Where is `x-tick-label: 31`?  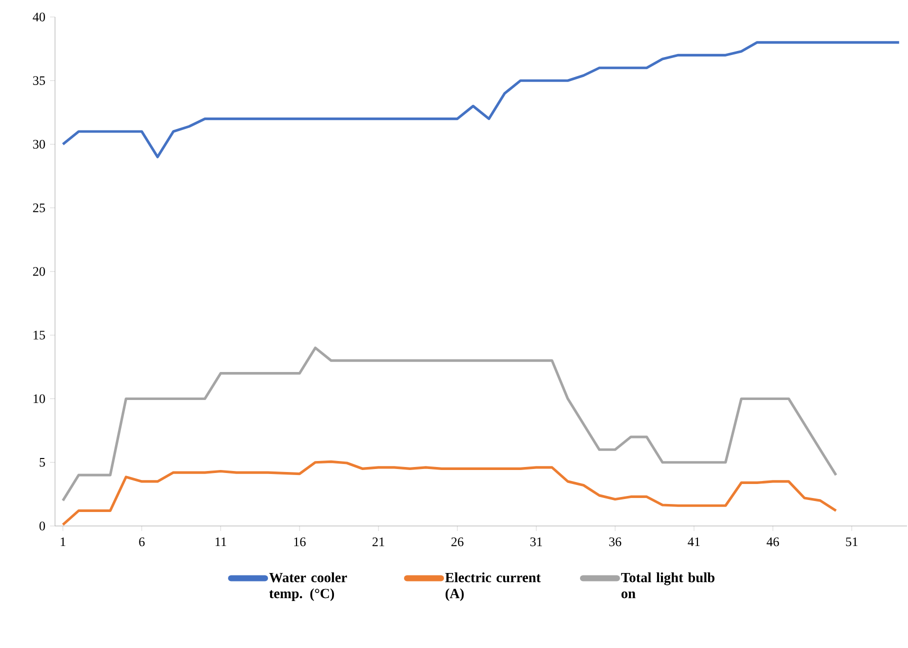
x-tick-label: 31 is located at coordinates (536, 542).